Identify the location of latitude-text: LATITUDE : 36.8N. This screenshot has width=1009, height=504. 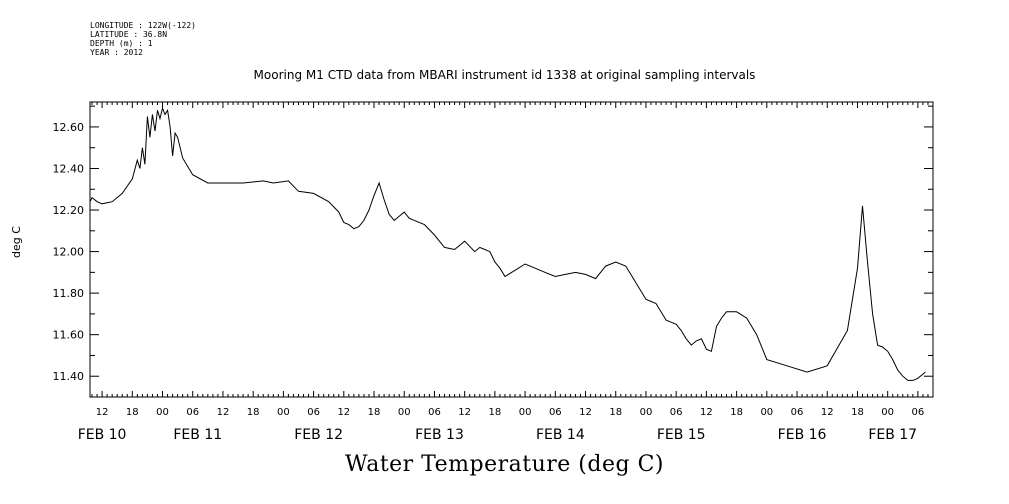
(129, 34).